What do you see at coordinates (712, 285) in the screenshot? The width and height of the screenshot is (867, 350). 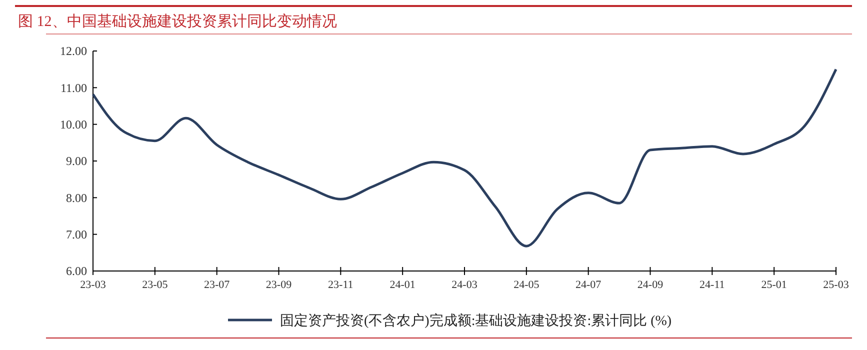 I see `x-tick-label: 24-11` at bounding box center [712, 285].